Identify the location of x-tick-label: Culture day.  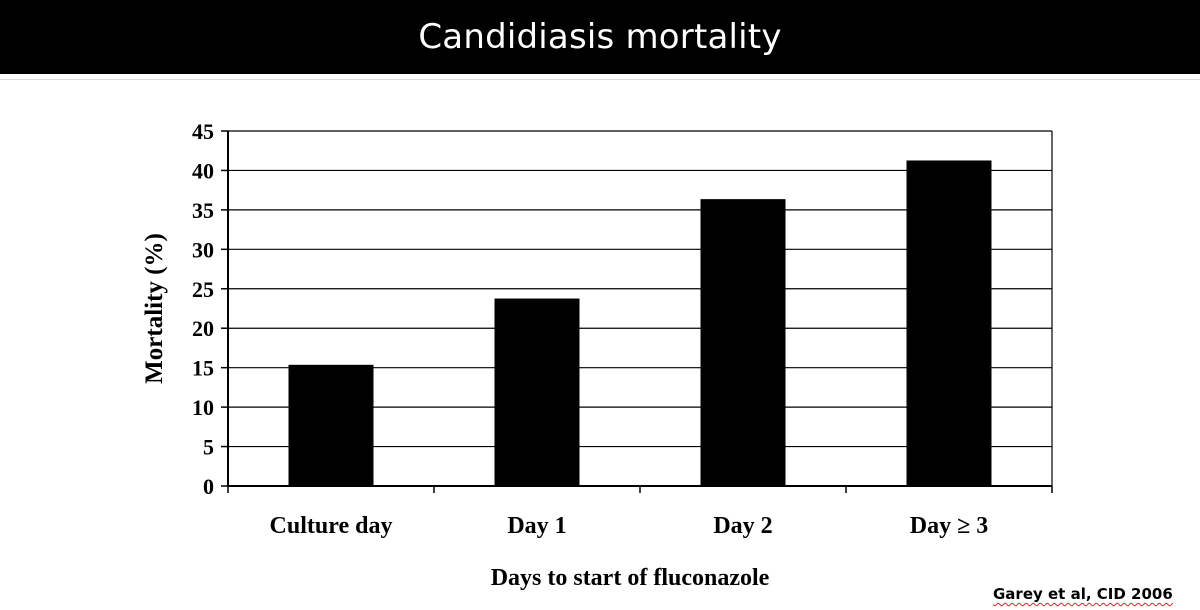
(331, 526).